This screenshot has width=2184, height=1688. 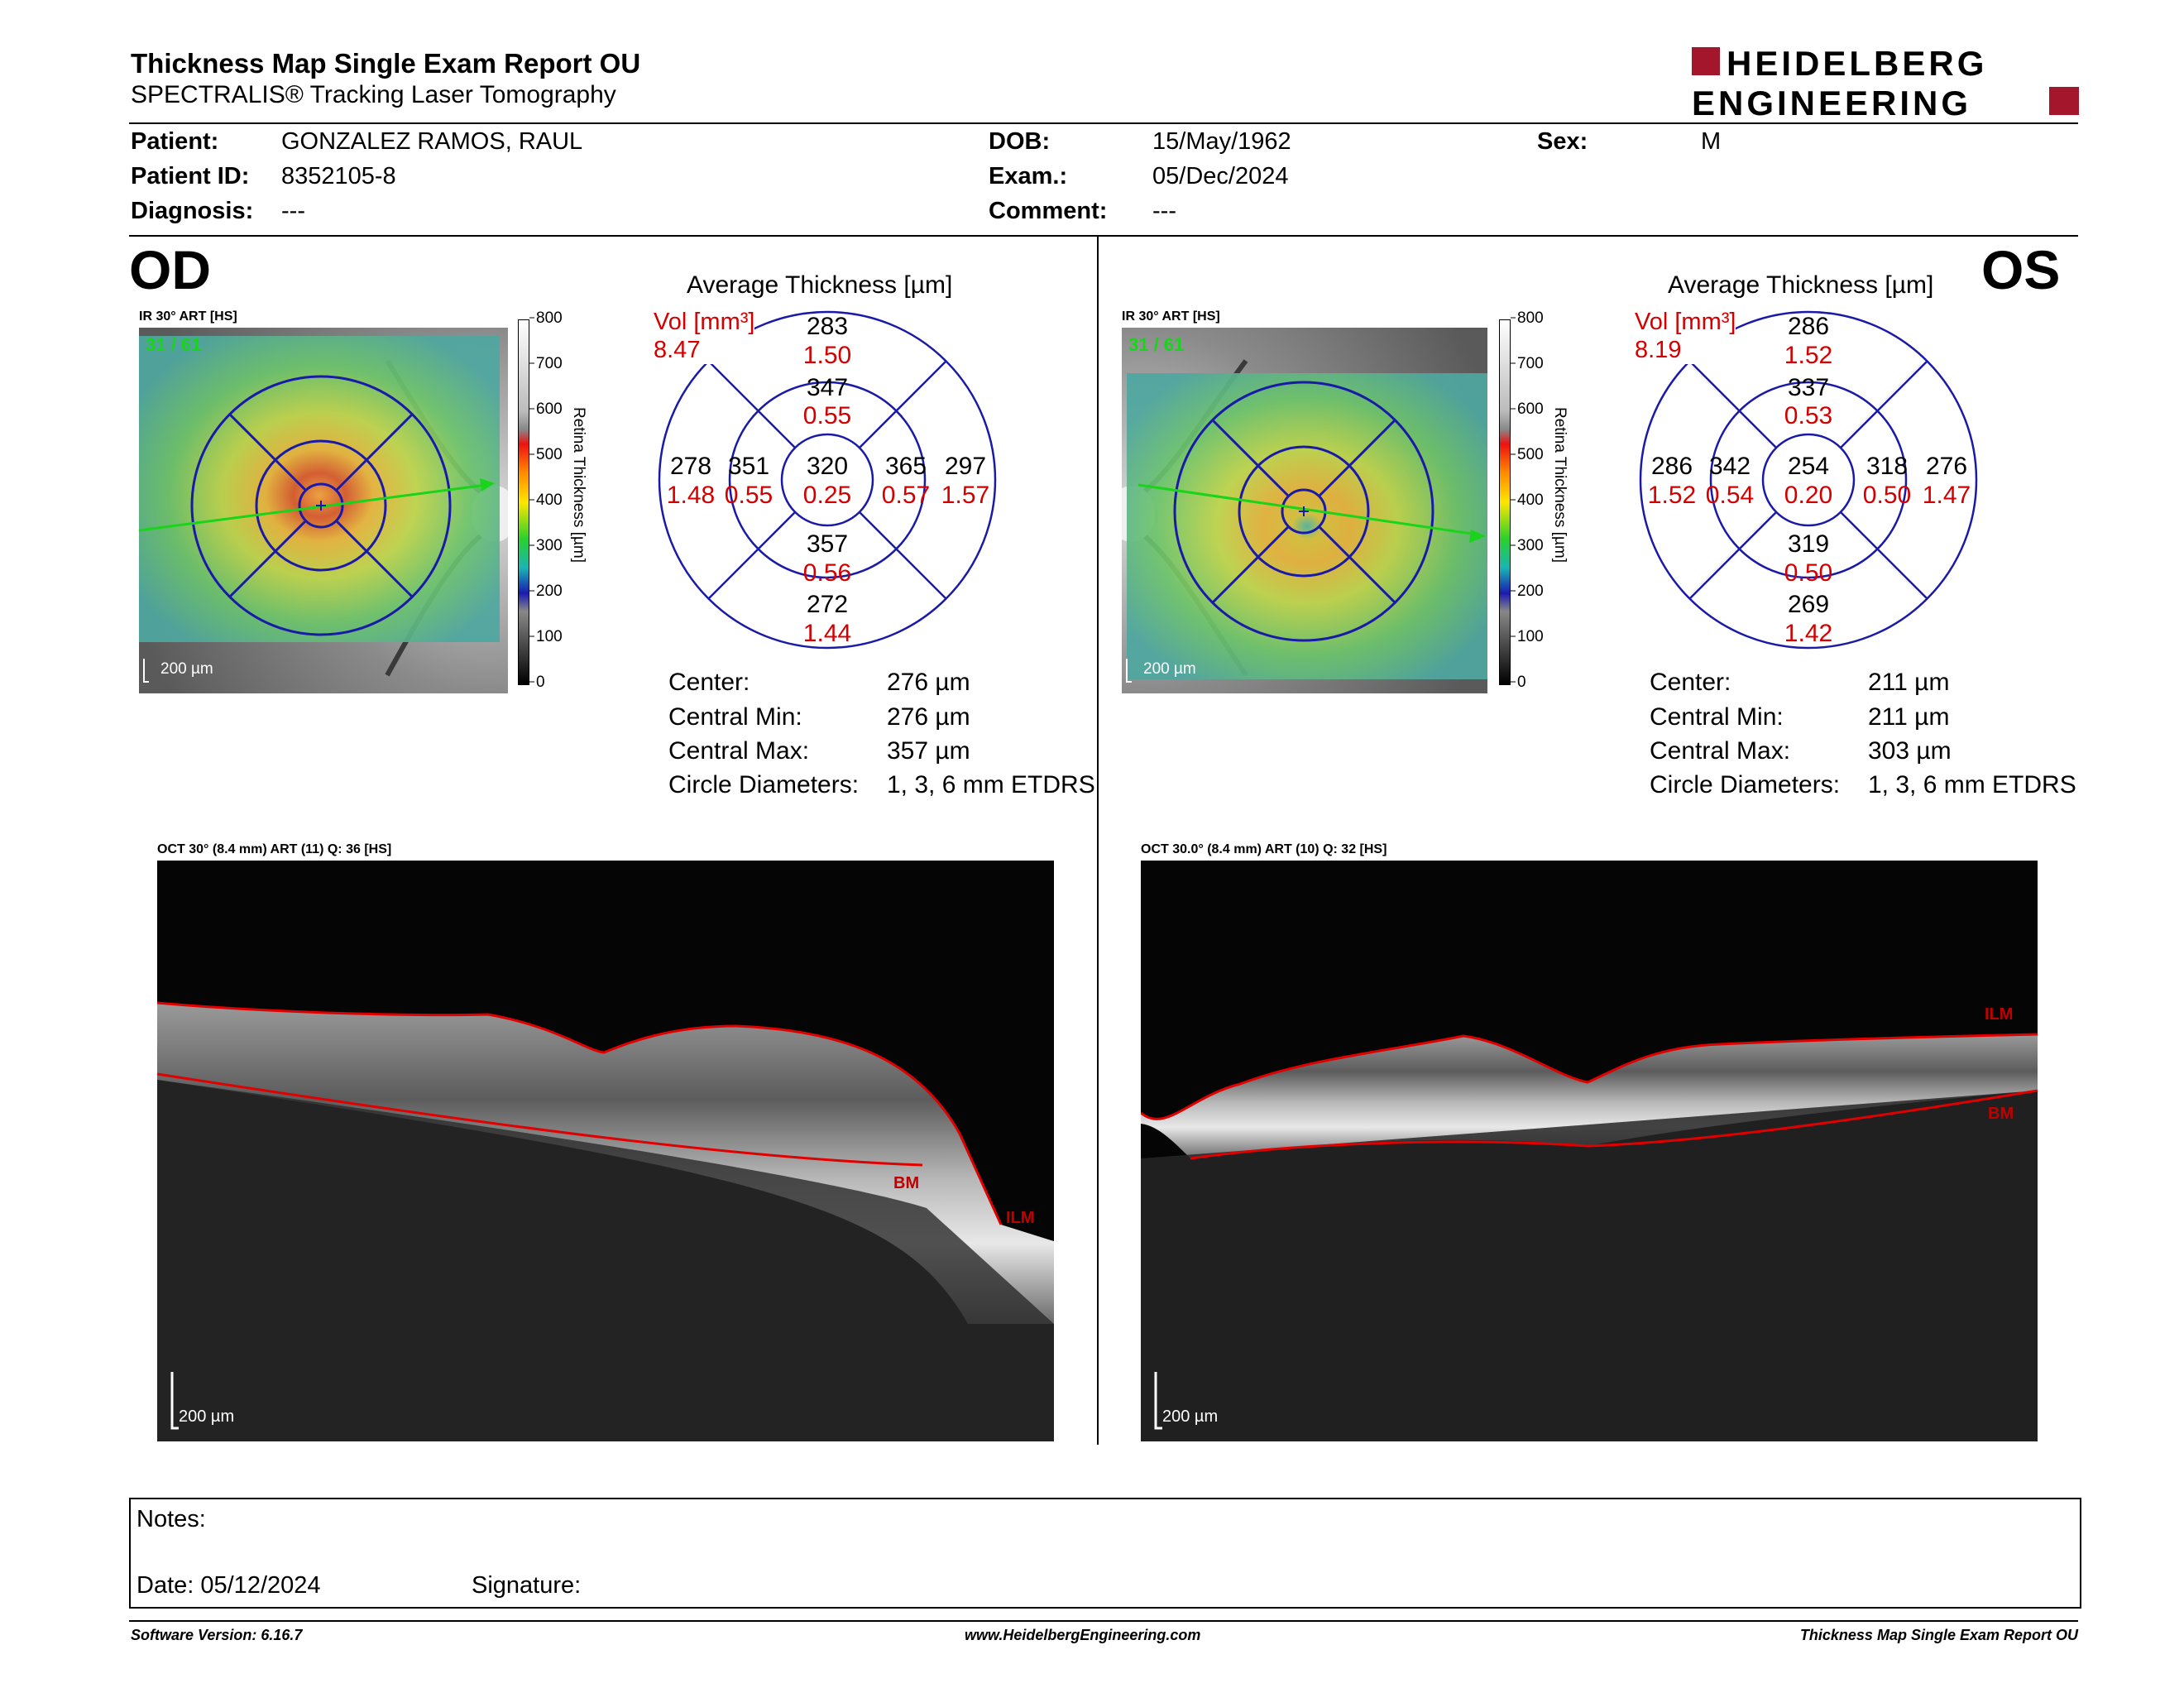 What do you see at coordinates (1745, 784) in the screenshot?
I see `os-diam-label: Circle Diameters:` at bounding box center [1745, 784].